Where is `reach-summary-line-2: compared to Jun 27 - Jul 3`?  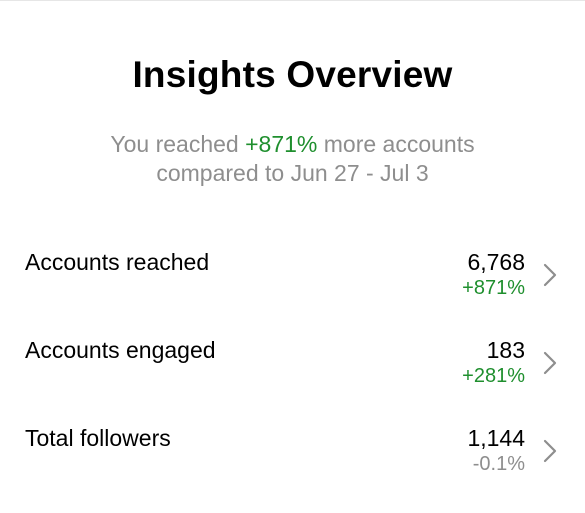 reach-summary-line-2: compared to Jun 27 - Jul 3 is located at coordinates (292, 173).